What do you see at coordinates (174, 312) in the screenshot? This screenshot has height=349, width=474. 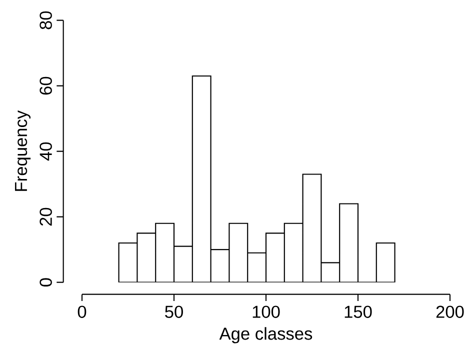 I see `x-tick-label: 50` at bounding box center [174, 312].